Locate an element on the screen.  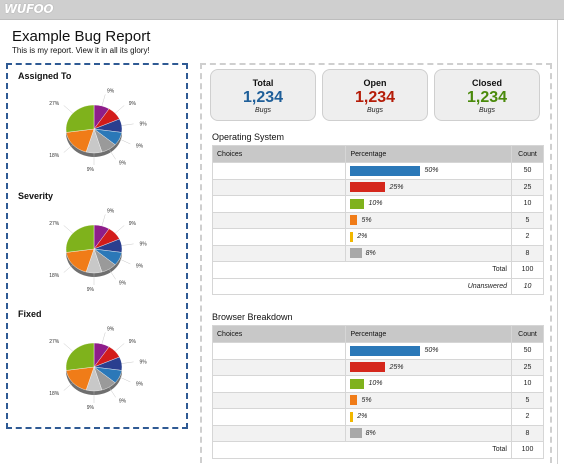
pie-title: Fixed is located at coordinates (30, 314).